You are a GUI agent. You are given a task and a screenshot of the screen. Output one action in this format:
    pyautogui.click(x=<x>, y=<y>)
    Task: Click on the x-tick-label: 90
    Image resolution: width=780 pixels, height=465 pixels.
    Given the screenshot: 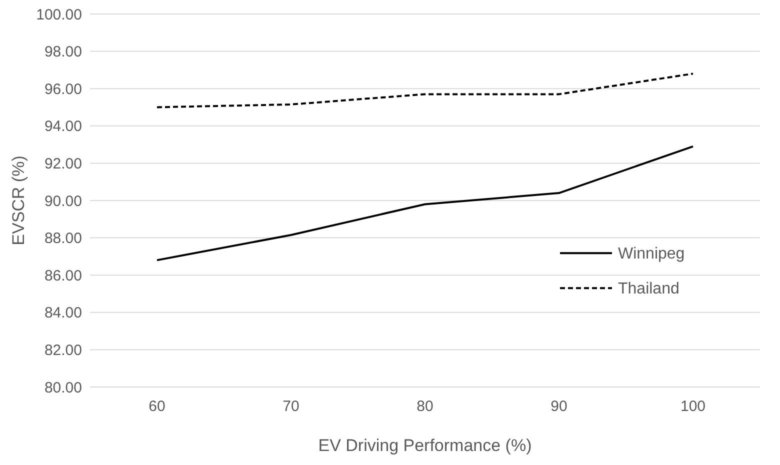 What is the action you would take?
    pyautogui.click(x=559, y=406)
    